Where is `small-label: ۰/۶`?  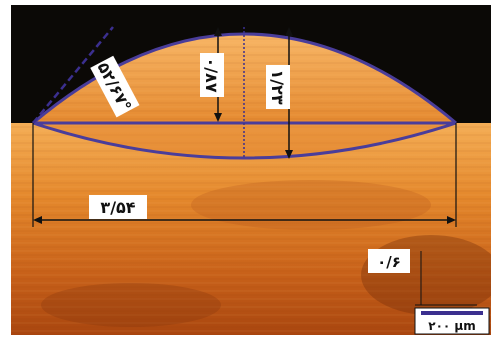 small-label: ۰/۶ is located at coordinates (389, 261).